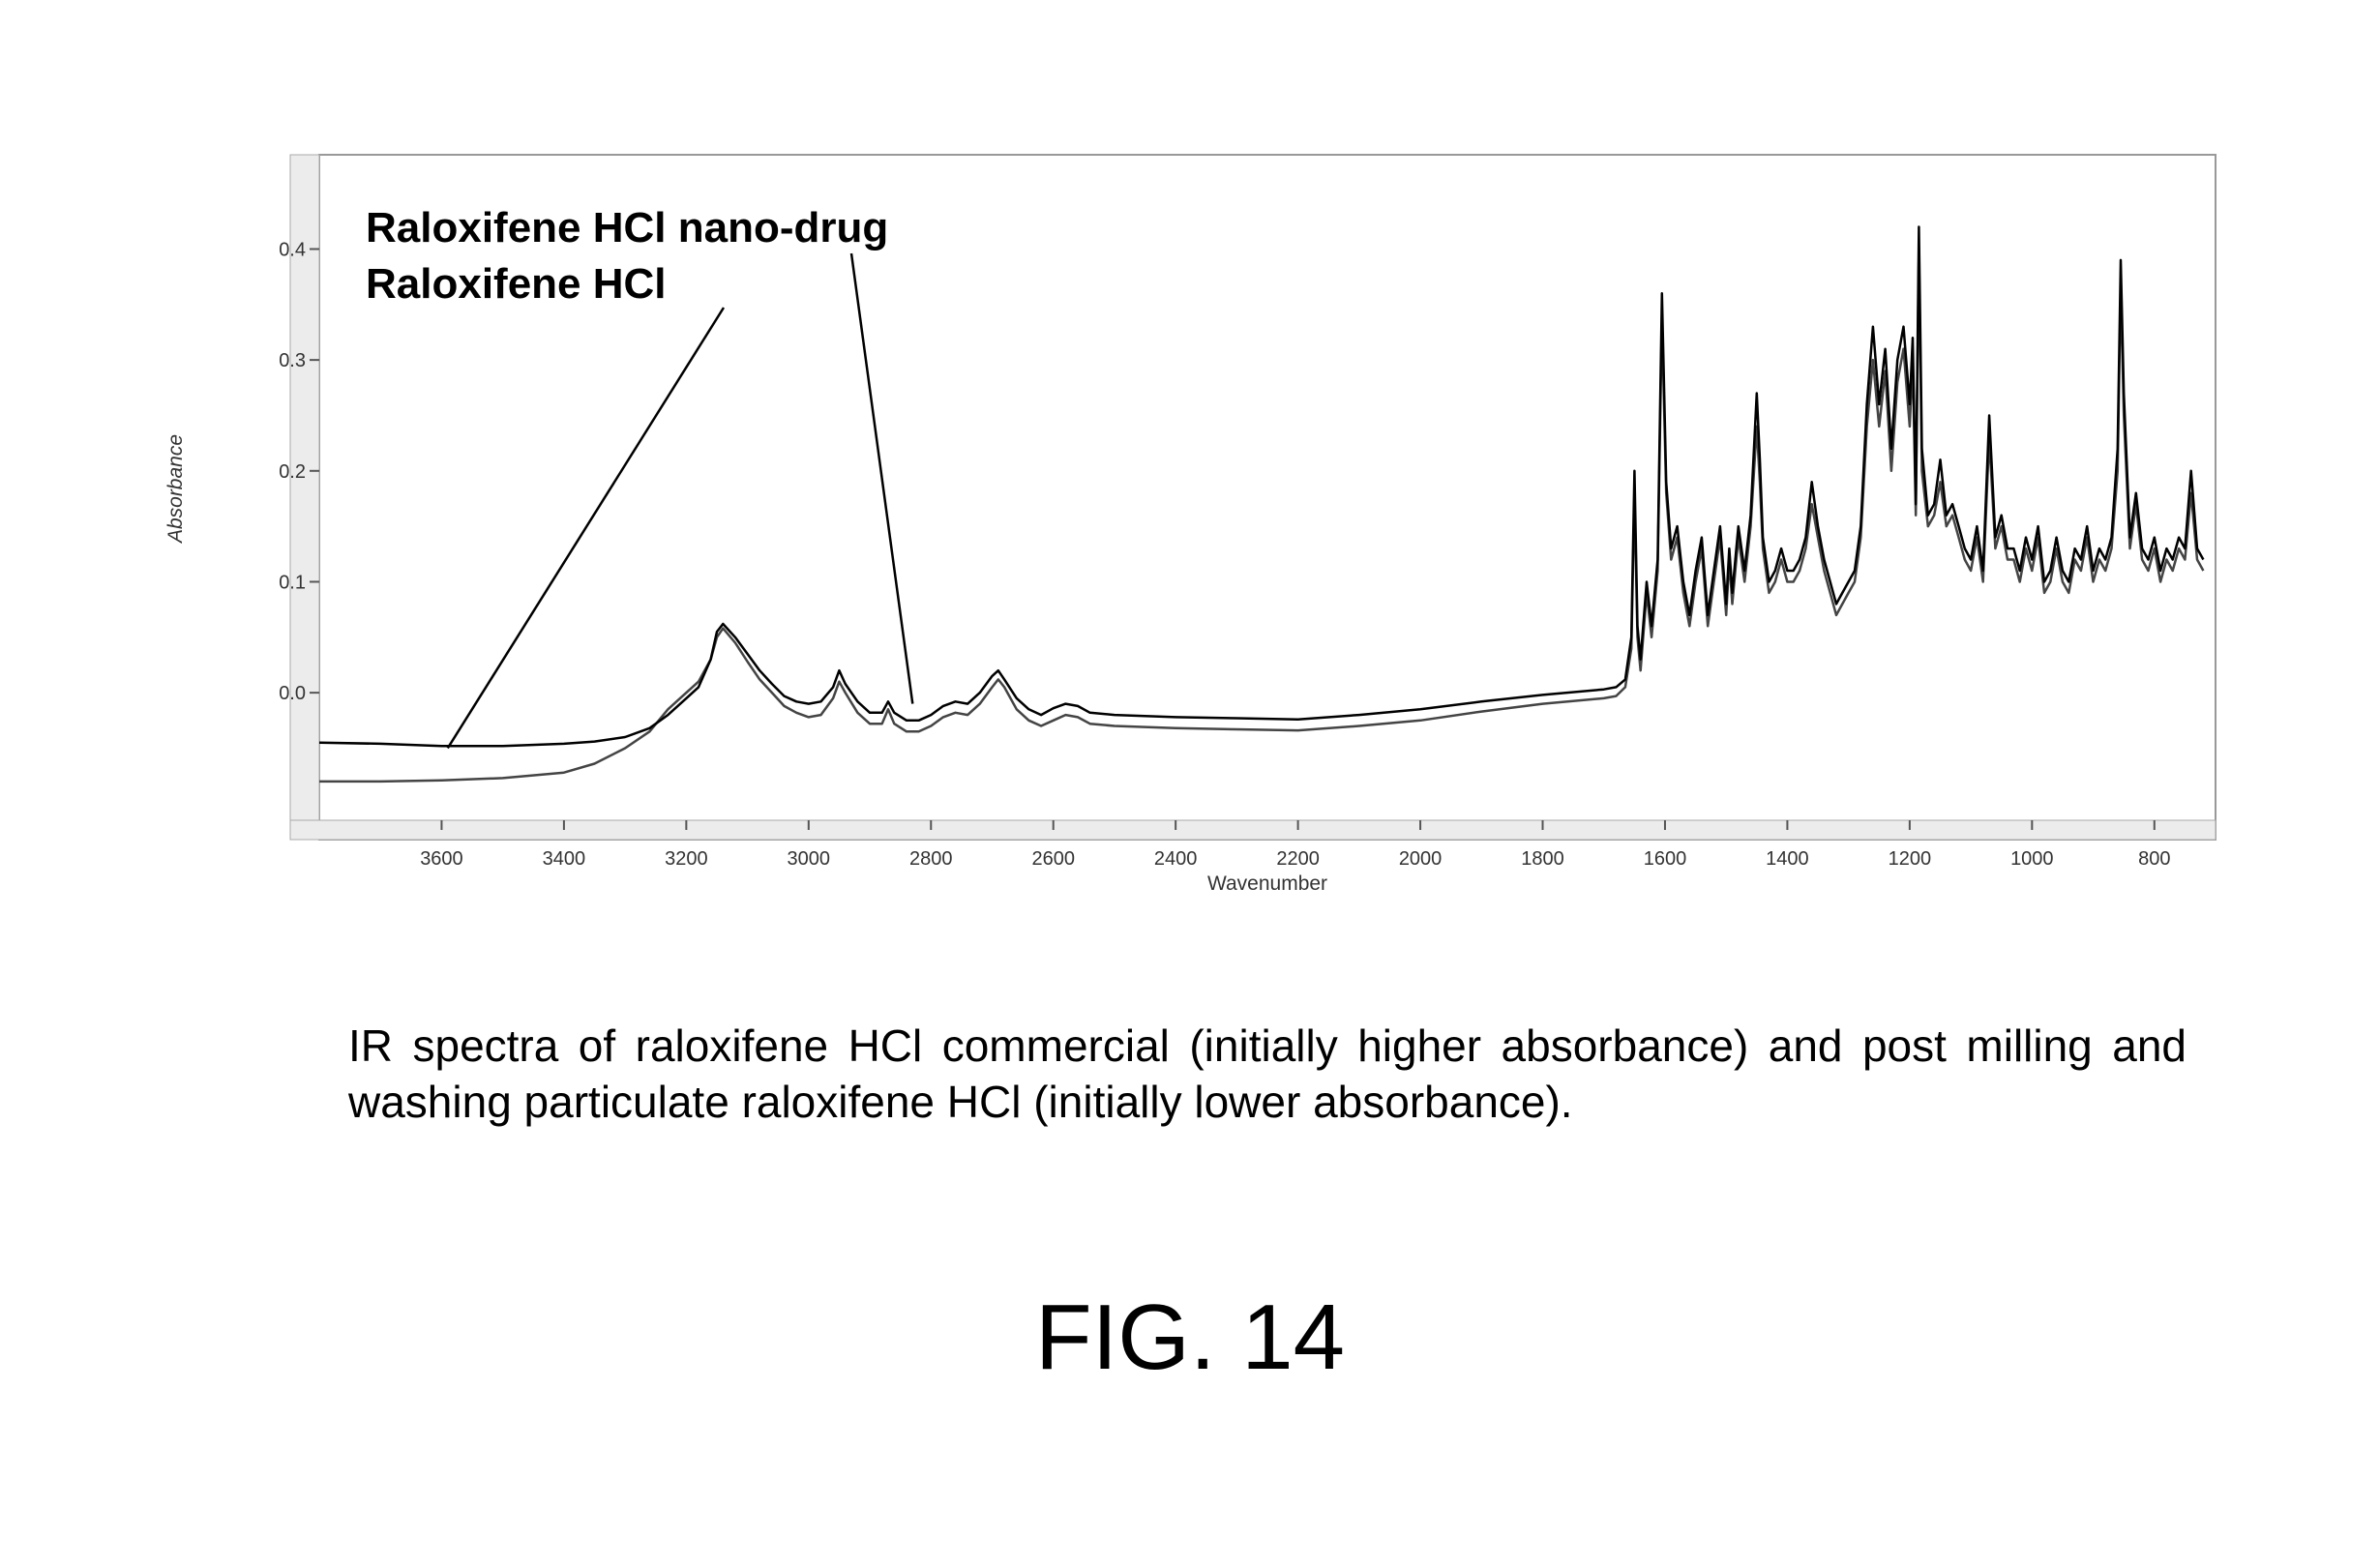 The height and width of the screenshot is (1567, 2380). I want to click on y-tick-label: 0.3, so click(292, 360).